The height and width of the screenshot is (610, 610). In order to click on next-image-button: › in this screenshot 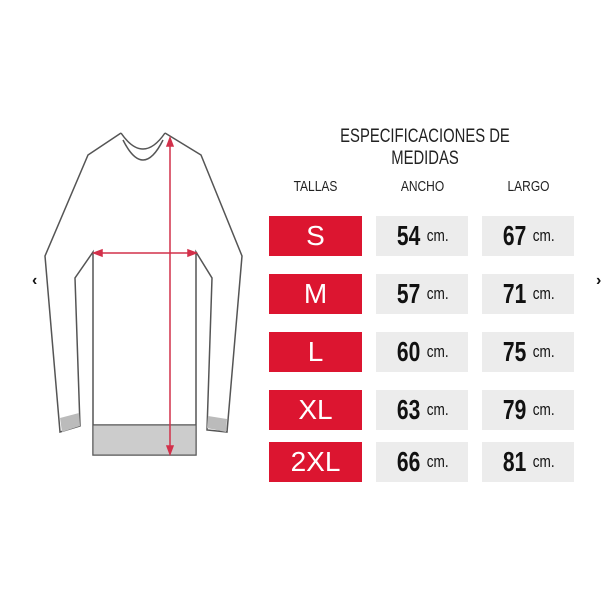, I will do `click(599, 280)`.